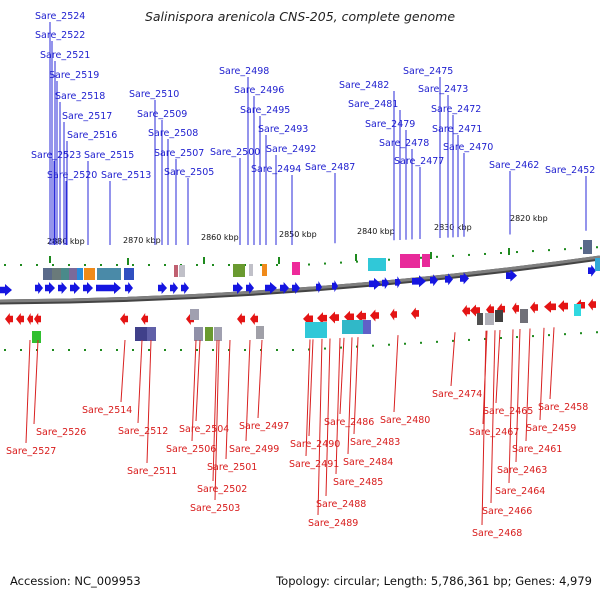 The height and width of the screenshot is (600, 600). I want to click on genome-backbone, so click(300, 279).